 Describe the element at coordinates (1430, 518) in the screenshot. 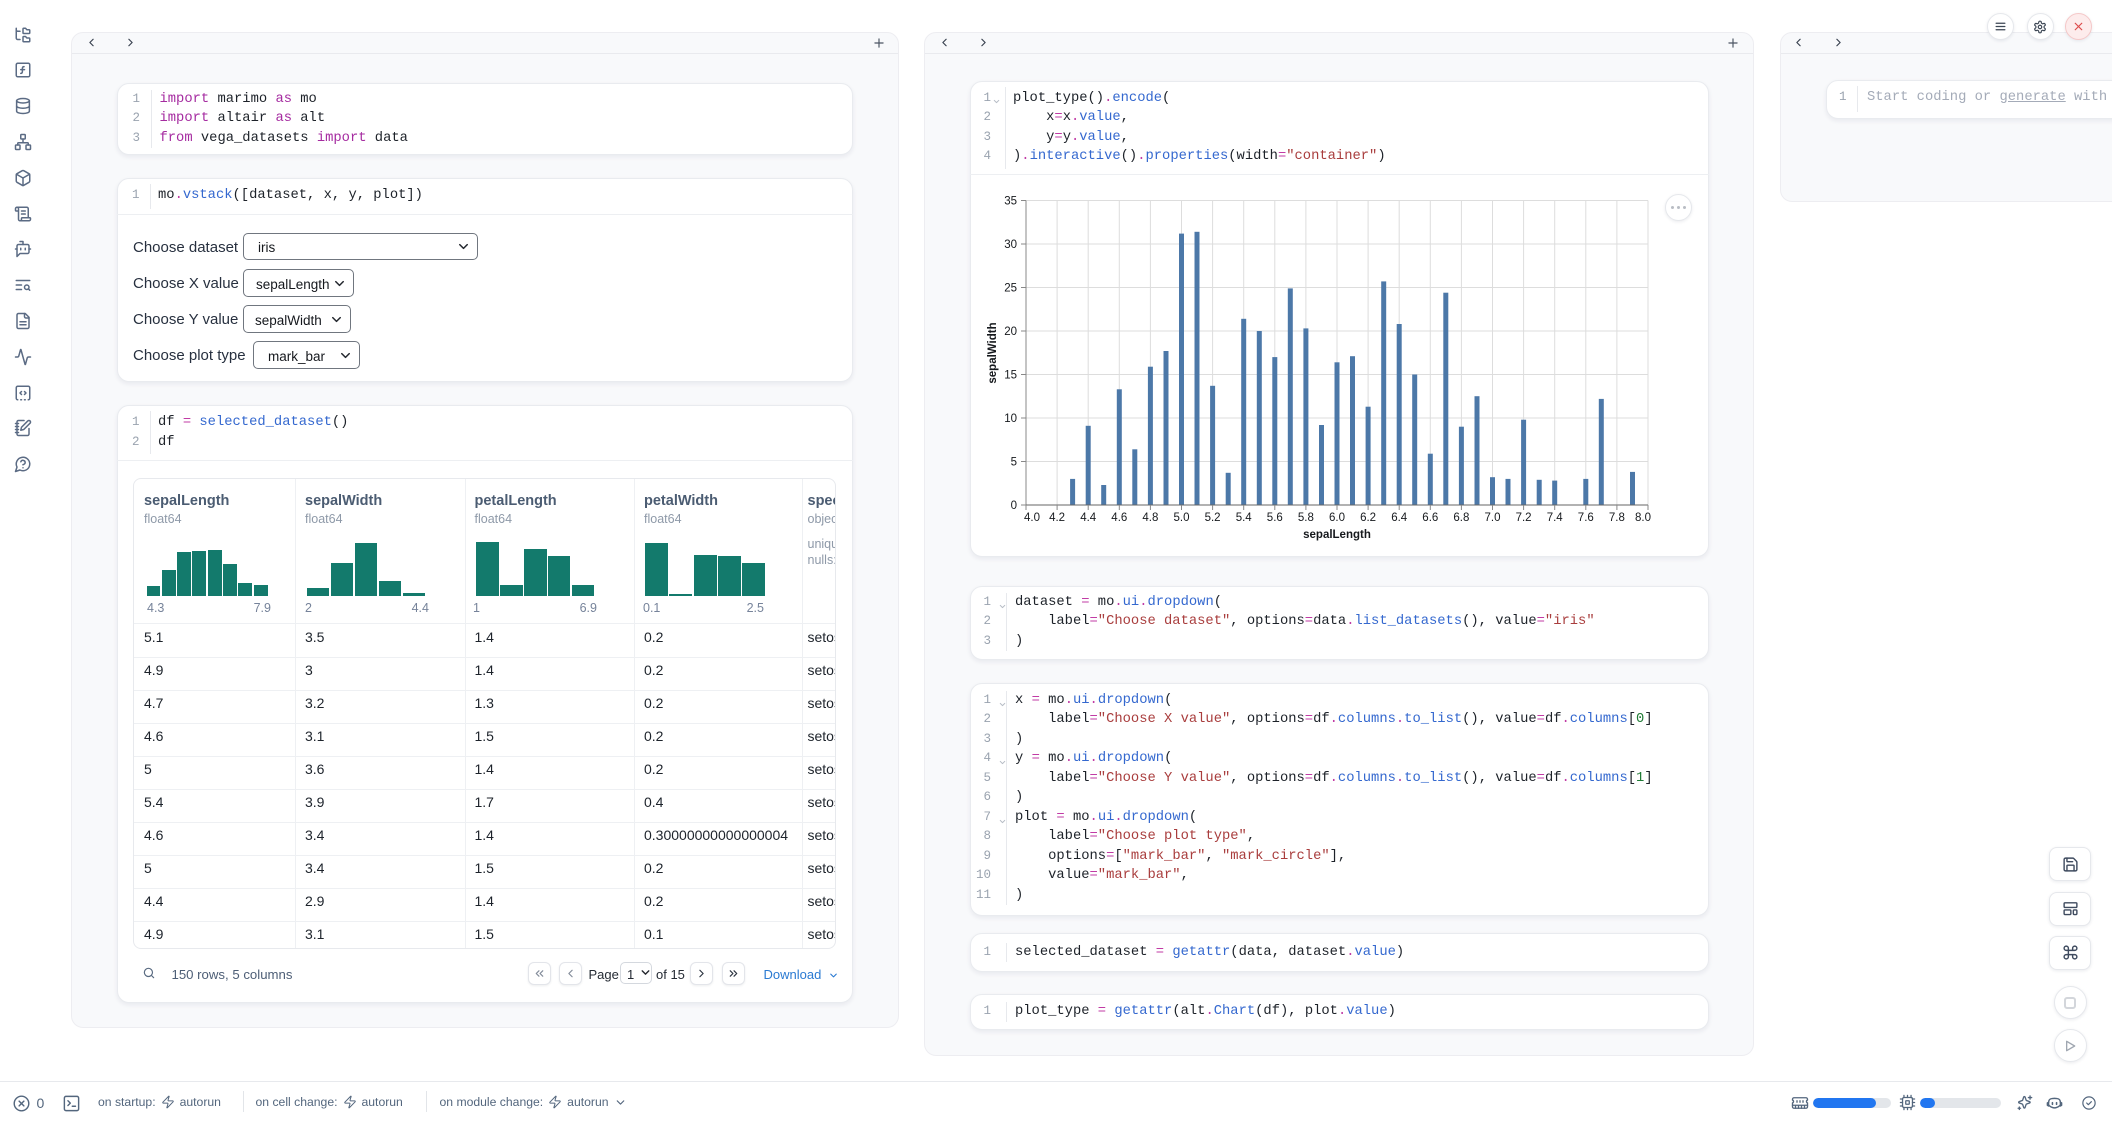

I see `svg-text: 6.6` at that location.